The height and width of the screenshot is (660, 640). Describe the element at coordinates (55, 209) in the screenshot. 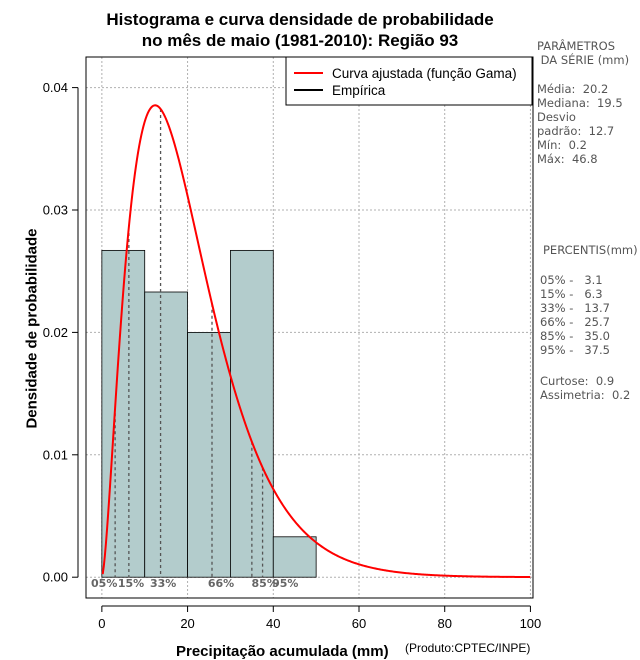

I see `y-tick-label-3: 0.03` at that location.